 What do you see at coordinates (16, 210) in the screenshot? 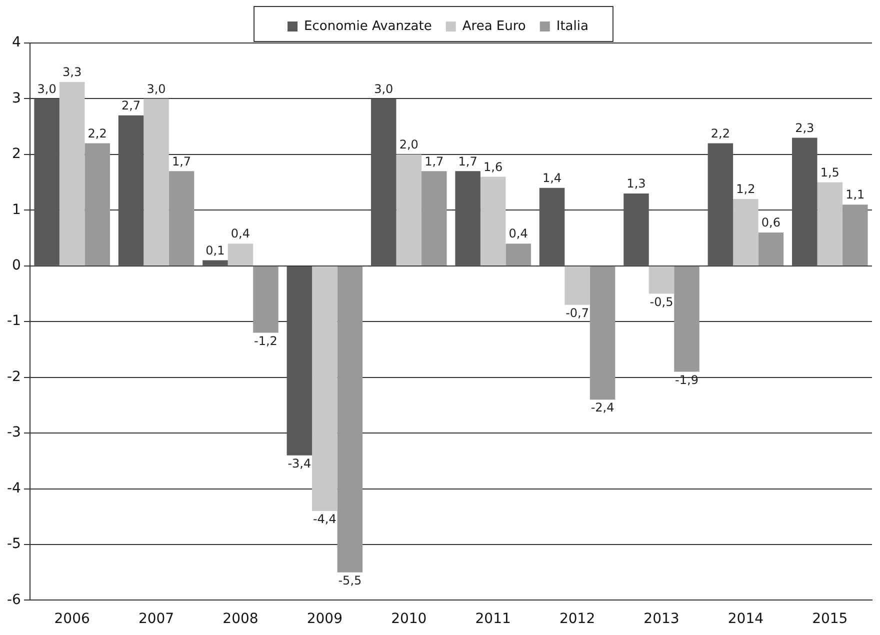
I see `y-tick-label: 1` at bounding box center [16, 210].